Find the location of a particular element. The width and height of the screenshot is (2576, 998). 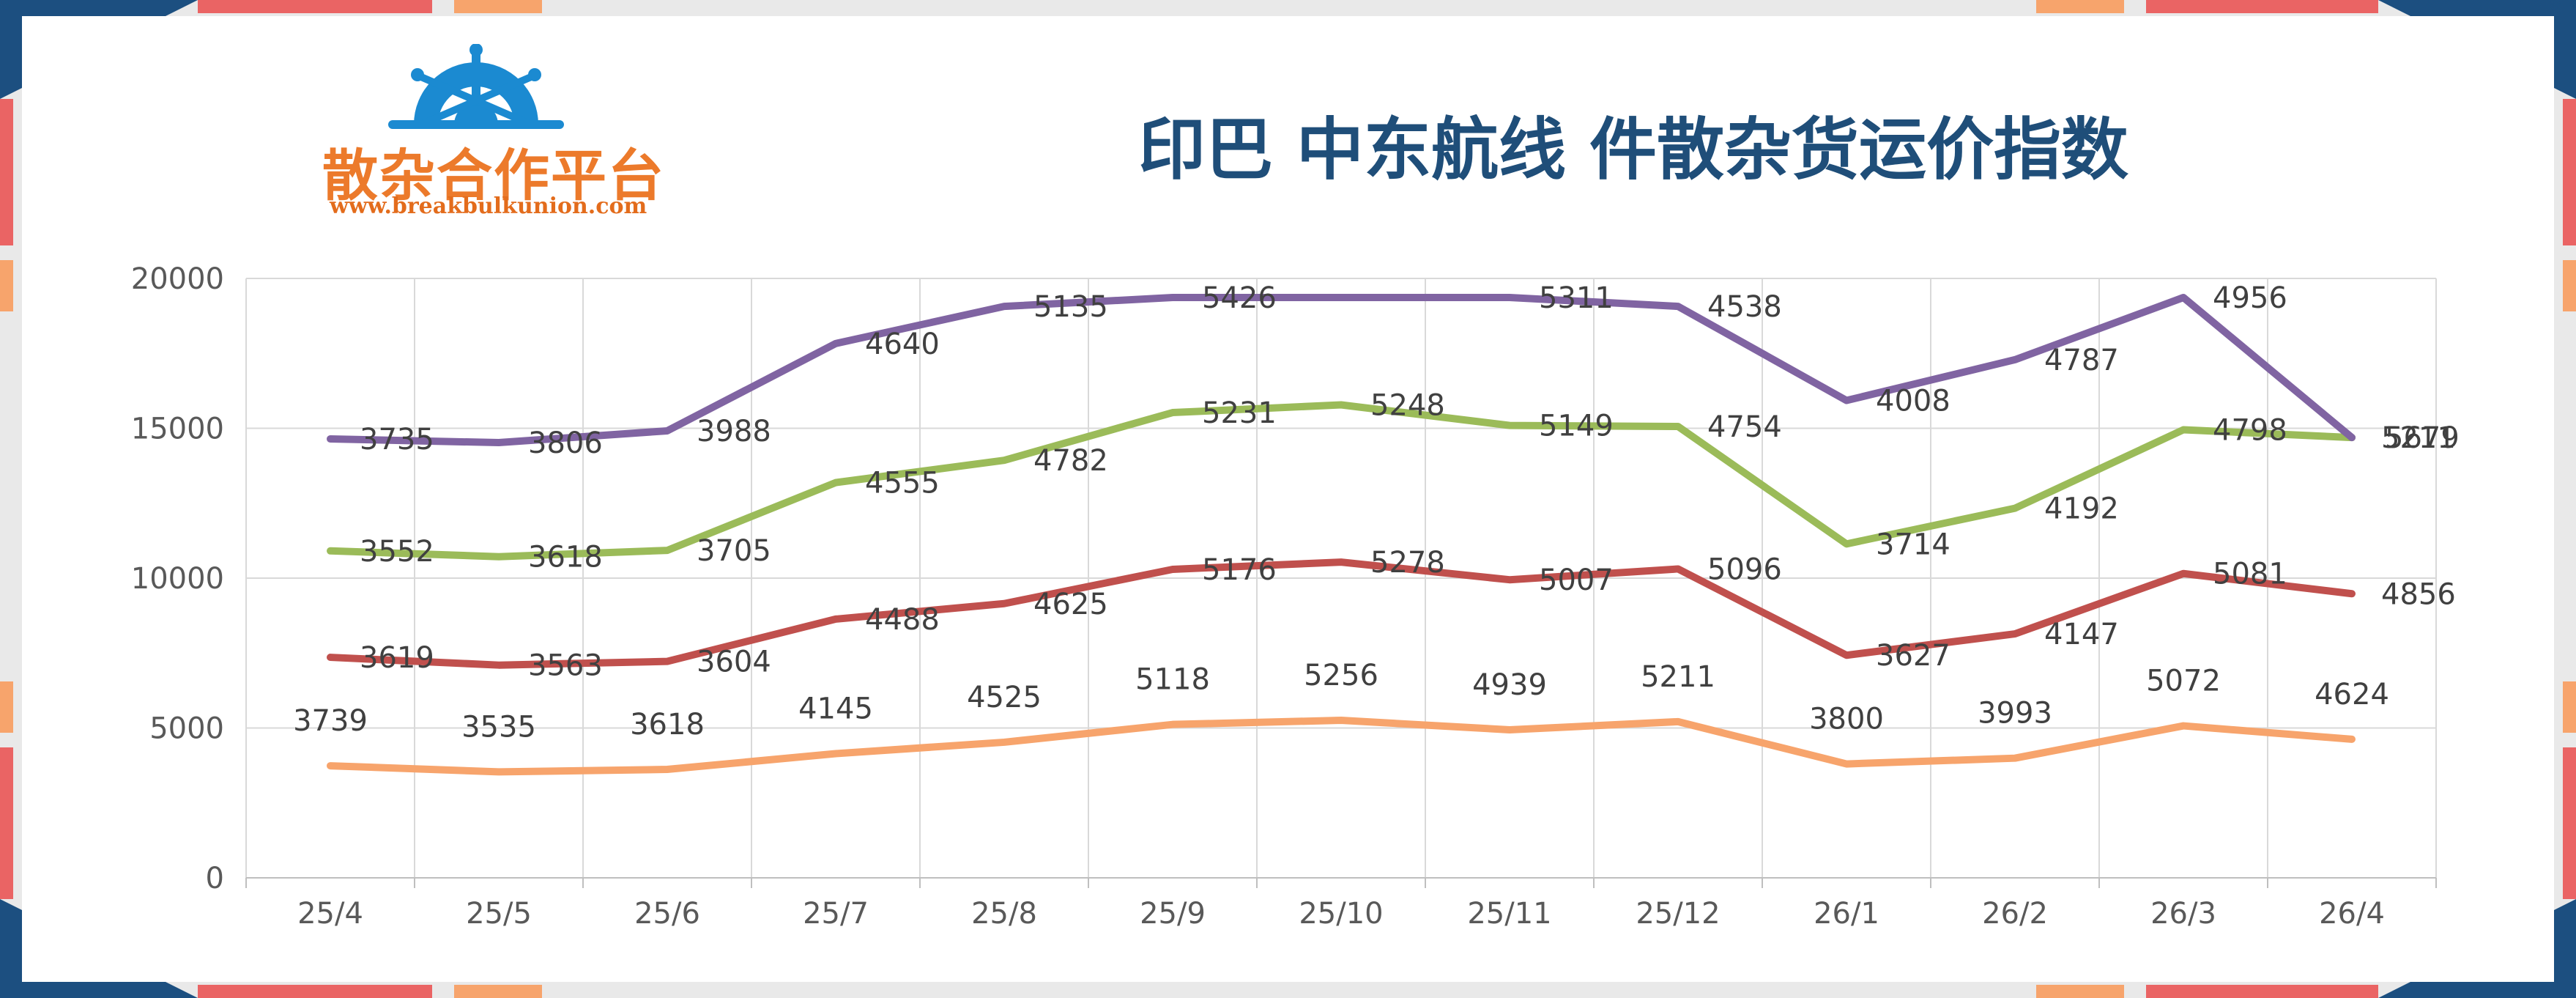

data-label: 4787 is located at coordinates (2081, 360).